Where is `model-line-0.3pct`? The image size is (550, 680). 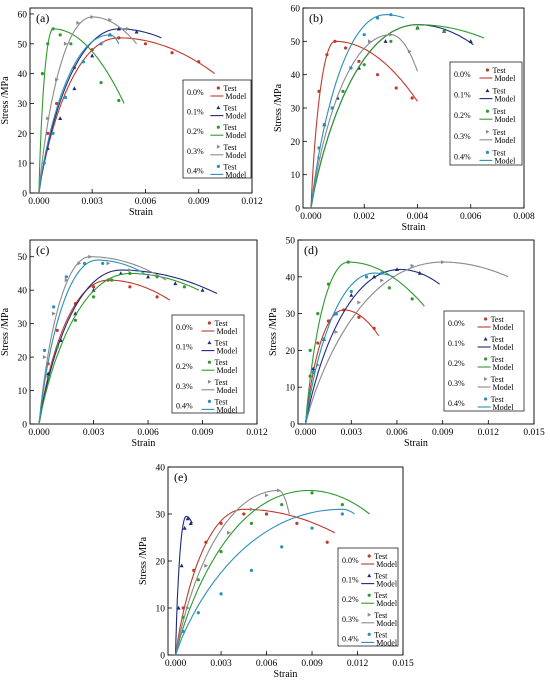
model-line-0.3pct is located at coordinates (88, 104).